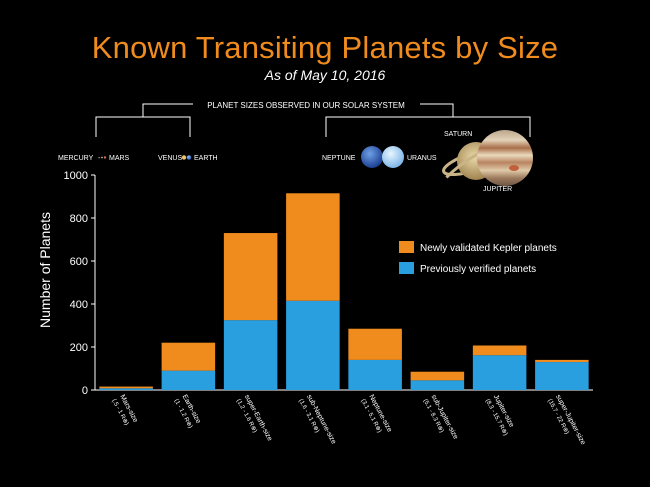 The height and width of the screenshot is (487, 650). What do you see at coordinates (422, 158) in the screenshot?
I see `uranus-label: URANUS` at bounding box center [422, 158].